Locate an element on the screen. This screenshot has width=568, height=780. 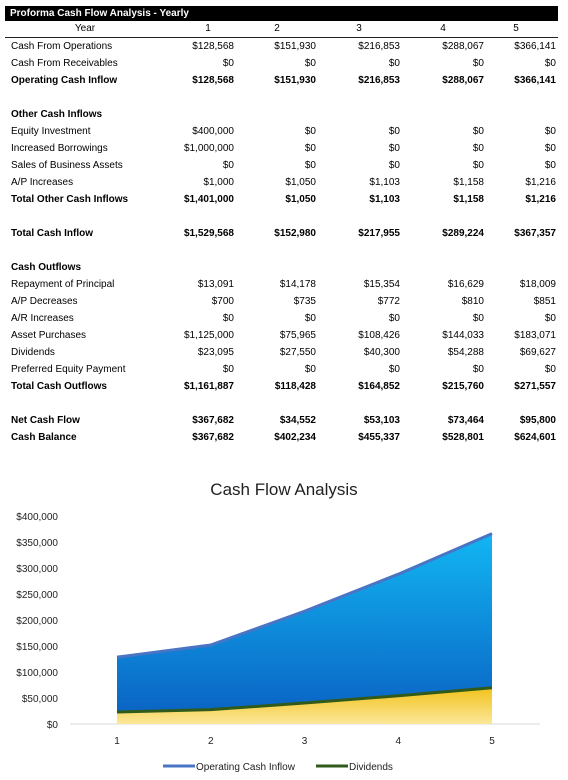
legend-label-dividends: Dividends is located at coordinates (371, 767).